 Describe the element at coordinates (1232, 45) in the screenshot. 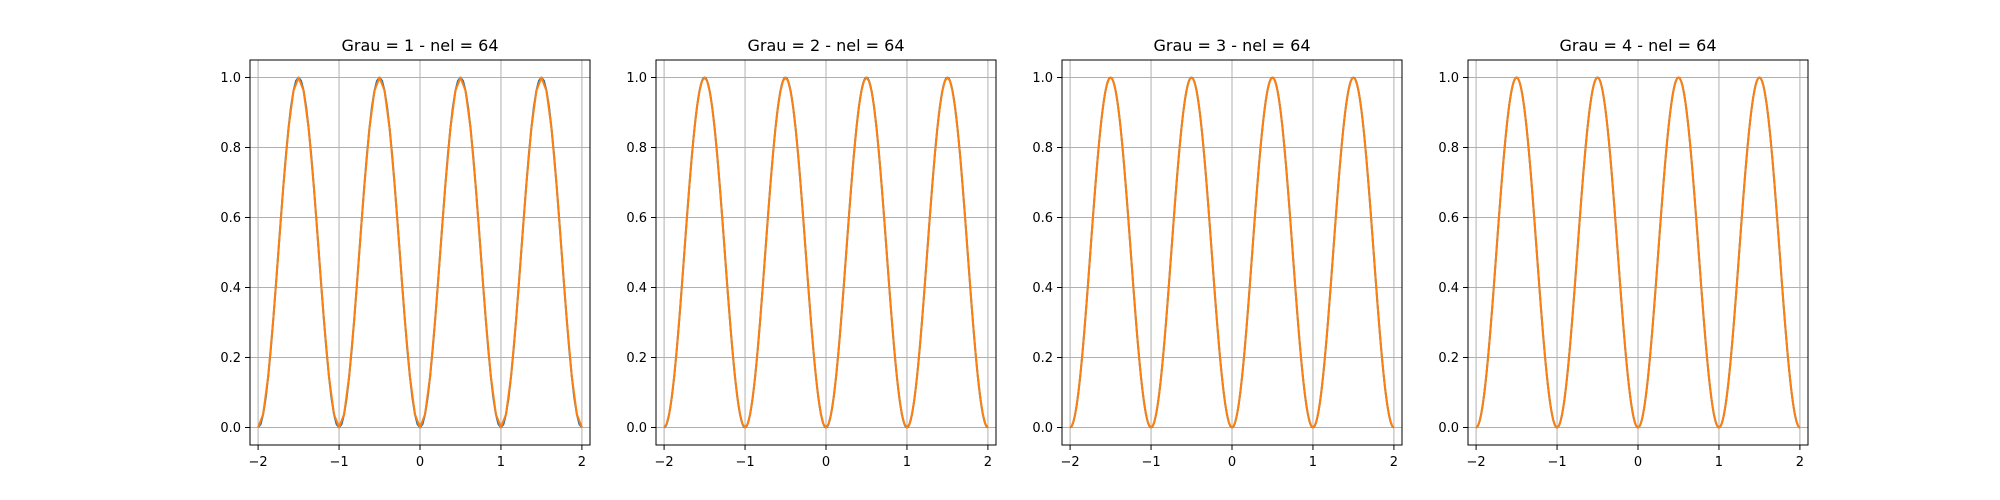

I see `subplot-title: Grau = 3 - nel = 64` at that location.